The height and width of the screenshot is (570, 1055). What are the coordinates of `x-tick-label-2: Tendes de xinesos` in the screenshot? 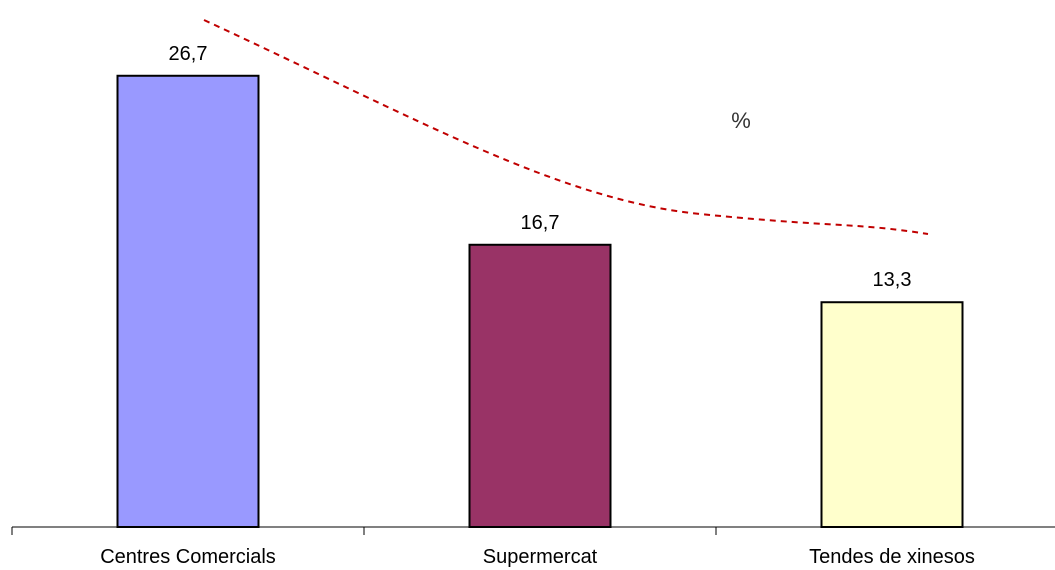 It's located at (892, 557).